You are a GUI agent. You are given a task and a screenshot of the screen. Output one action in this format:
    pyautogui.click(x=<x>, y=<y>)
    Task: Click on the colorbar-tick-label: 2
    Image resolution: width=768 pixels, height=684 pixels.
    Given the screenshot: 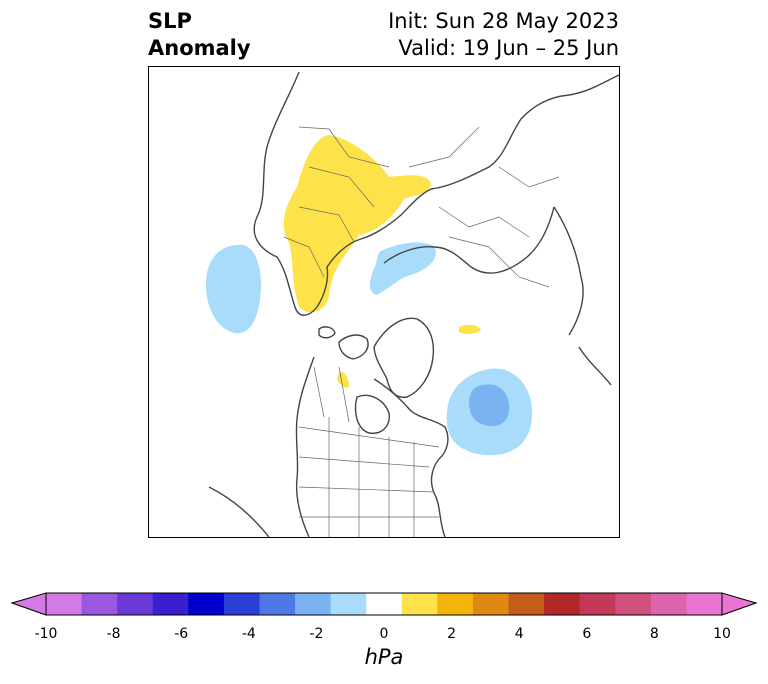 What is the action you would take?
    pyautogui.click(x=452, y=634)
    